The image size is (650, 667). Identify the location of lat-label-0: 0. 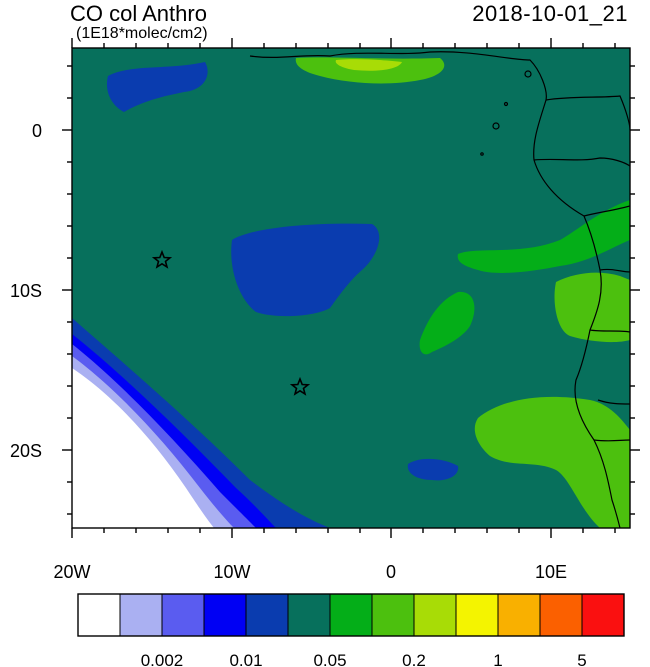
(37, 131).